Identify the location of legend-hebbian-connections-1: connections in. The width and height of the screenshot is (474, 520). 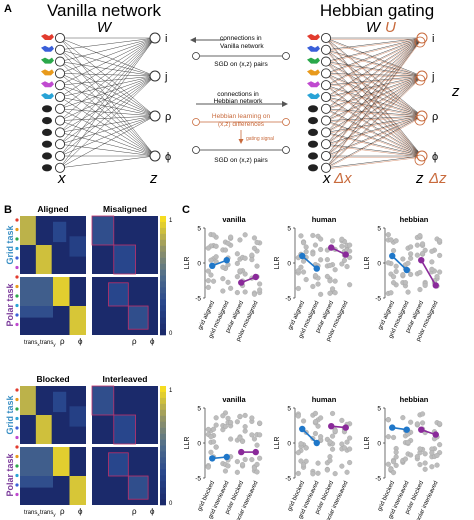
(238, 94).